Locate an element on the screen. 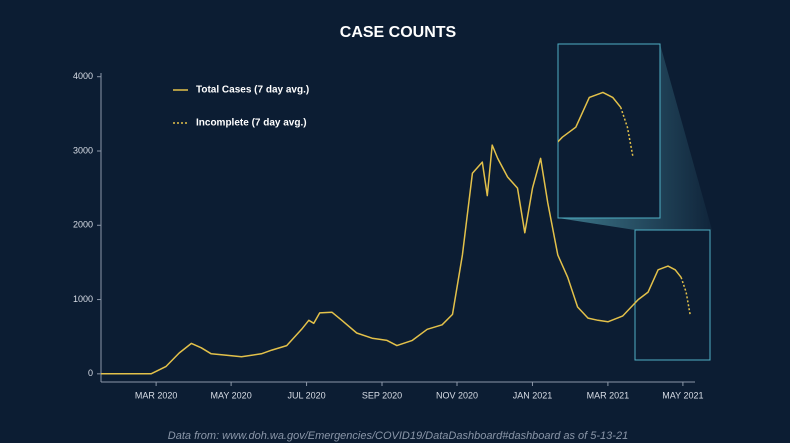 The image size is (790, 443). series-line is located at coordinates (685, 296).